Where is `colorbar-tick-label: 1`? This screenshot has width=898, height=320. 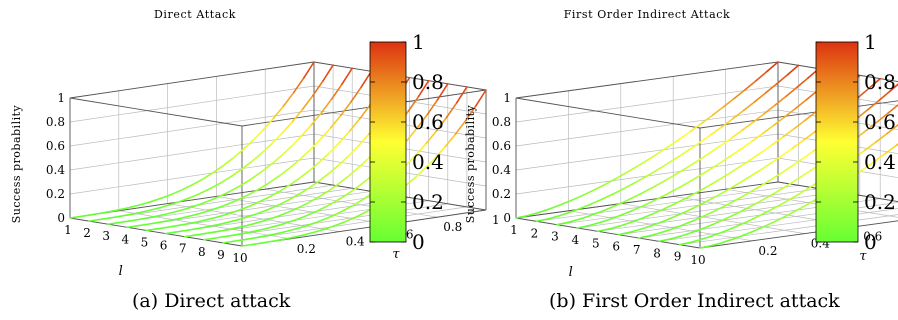
colorbar-tick-label: 1 is located at coordinates (870, 42).